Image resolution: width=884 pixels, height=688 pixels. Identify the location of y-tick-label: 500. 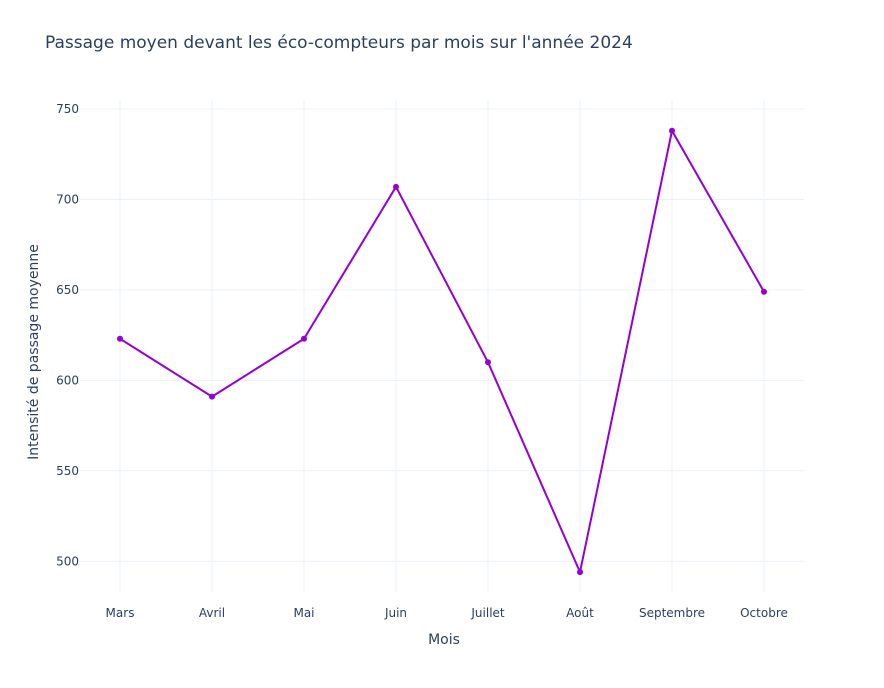
(67, 561).